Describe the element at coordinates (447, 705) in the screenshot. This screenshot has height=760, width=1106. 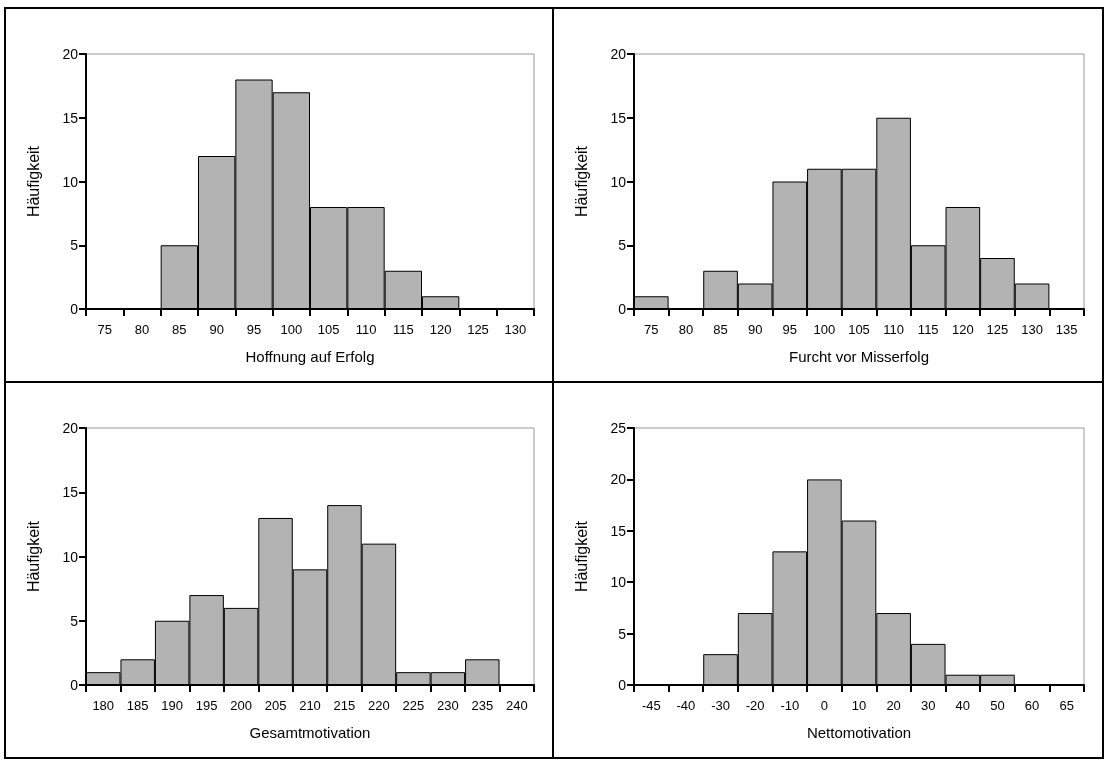
I see `x-tick-label: 230` at that location.